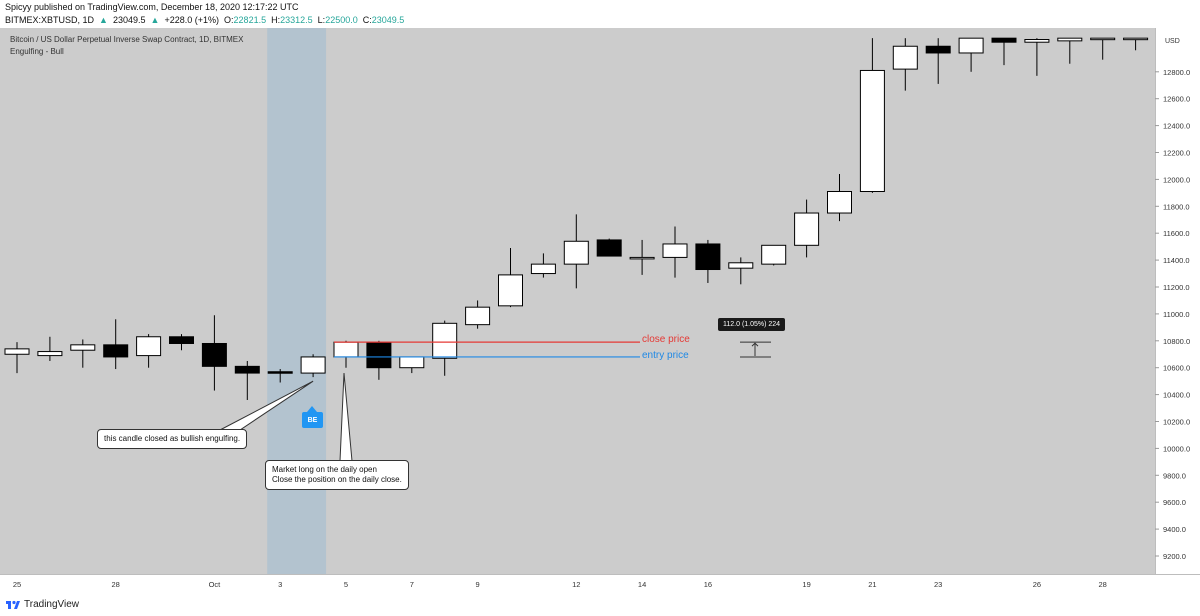 This screenshot has width=1200, height=616. I want to click on price-tick-label: 12200.0, so click(1176, 153).